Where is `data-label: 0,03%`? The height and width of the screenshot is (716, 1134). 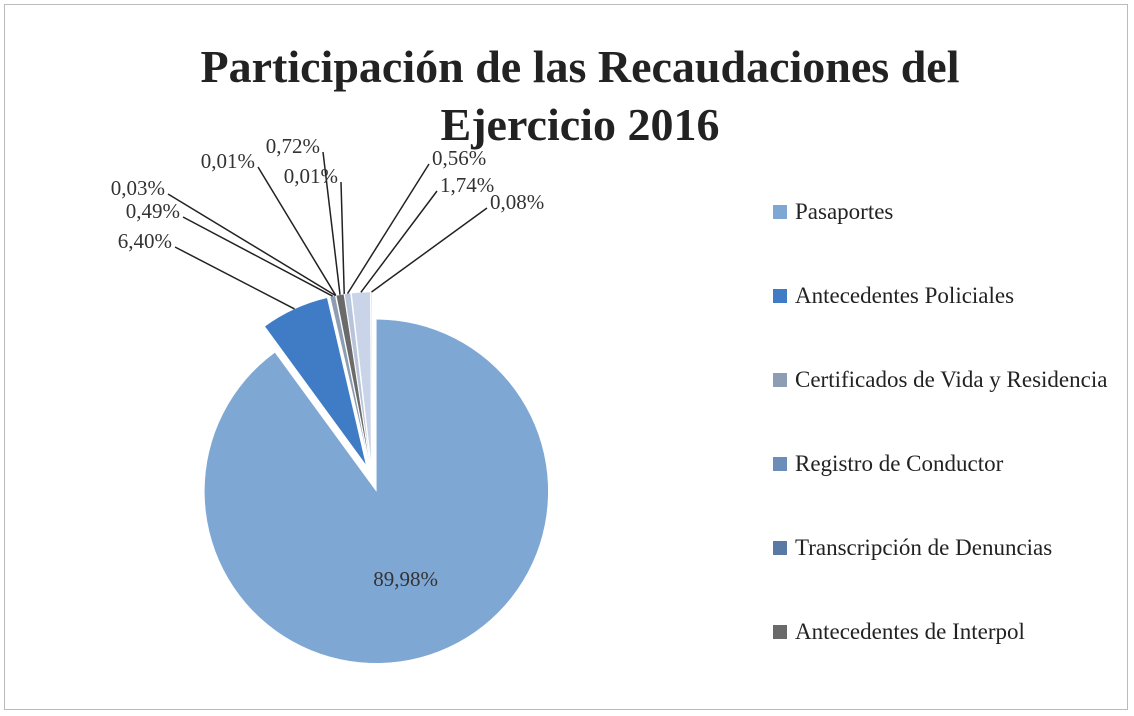
data-label: 0,03% is located at coordinates (138, 188).